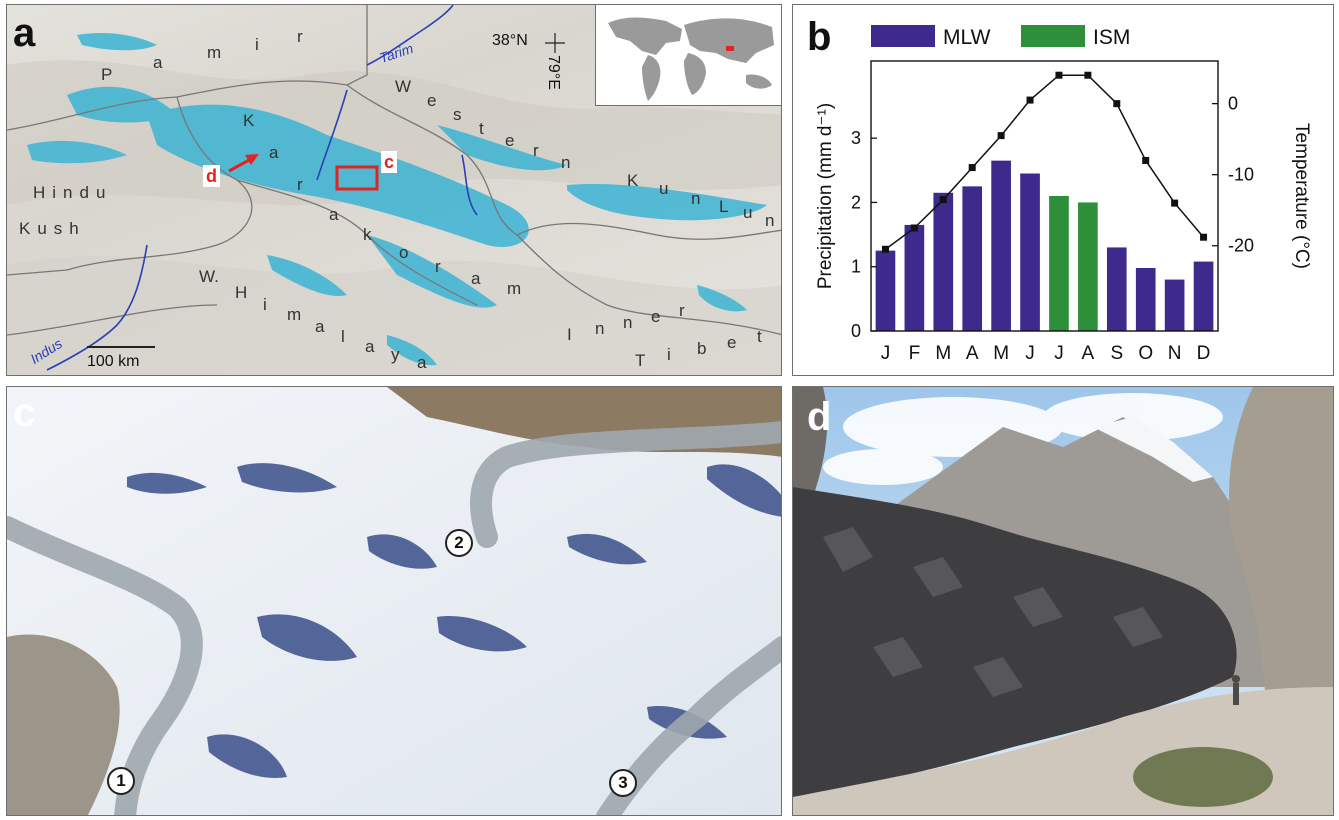  Describe the element at coordinates (241, 292) in the screenshot. I see `region-label-himalaya-2: H` at that location.